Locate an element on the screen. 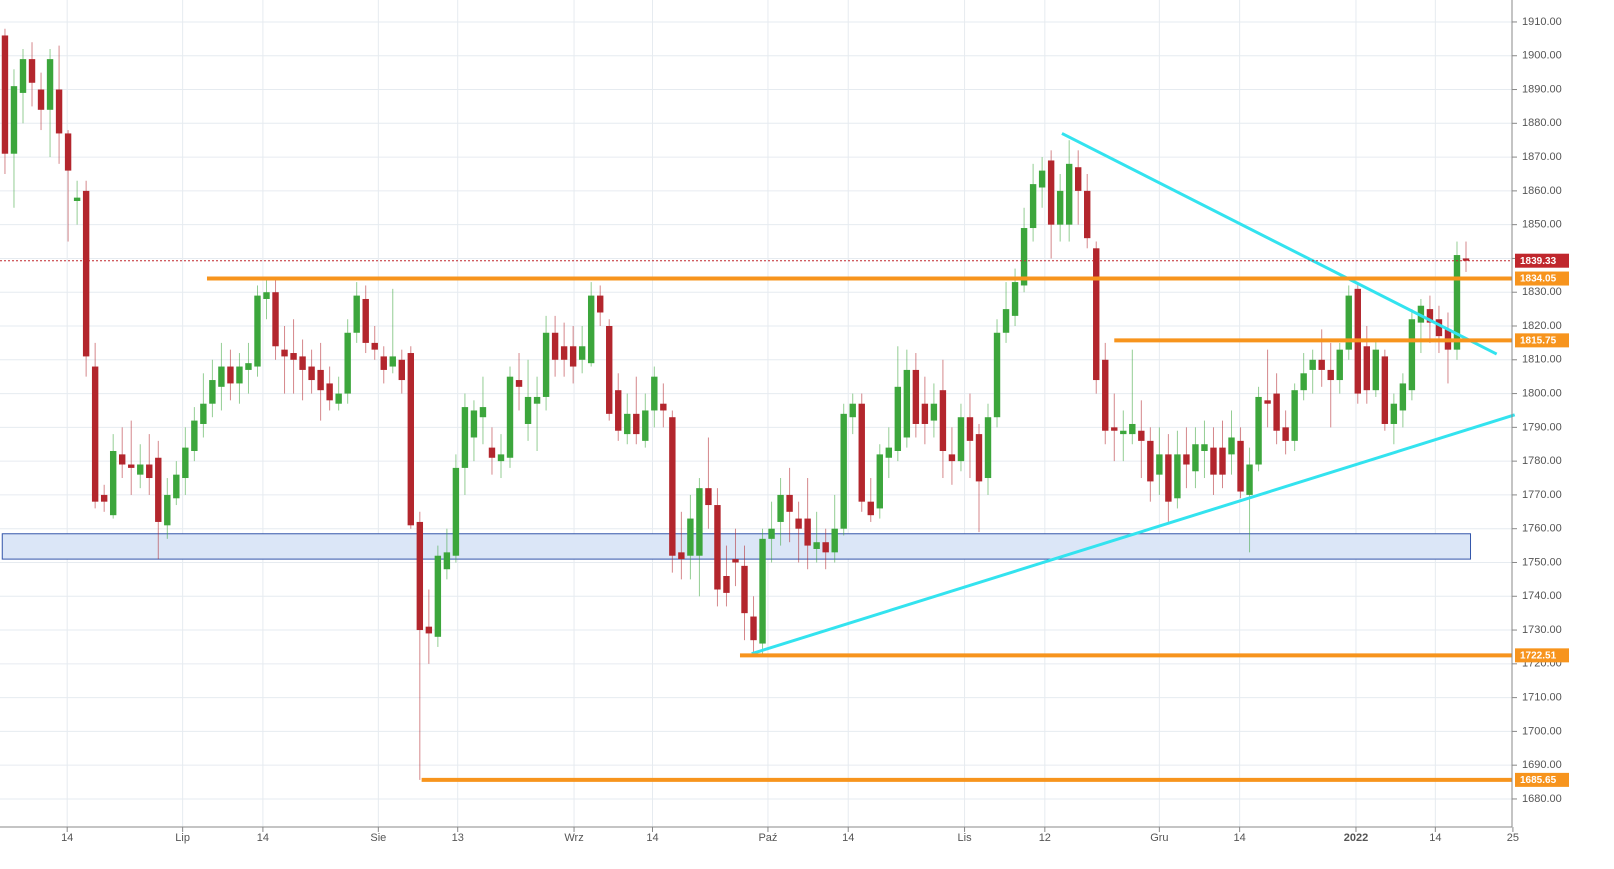 The height and width of the screenshot is (869, 1614). y-tick-label: 1800.00 is located at coordinates (1542, 393).